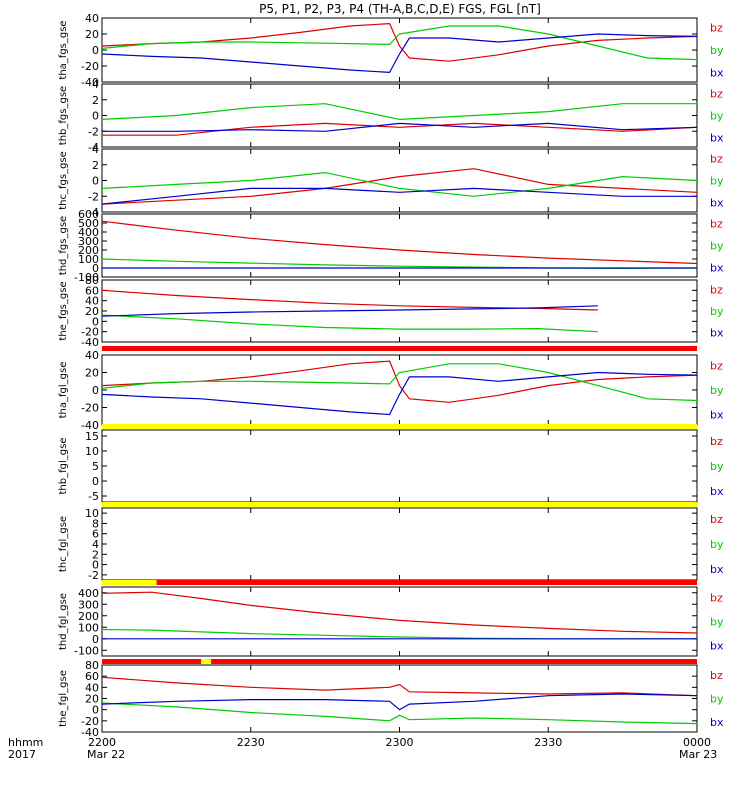  What do you see at coordinates (63, 390) in the screenshot?
I see `y-axis-label: tha_fgl_gse` at bounding box center [63, 390].